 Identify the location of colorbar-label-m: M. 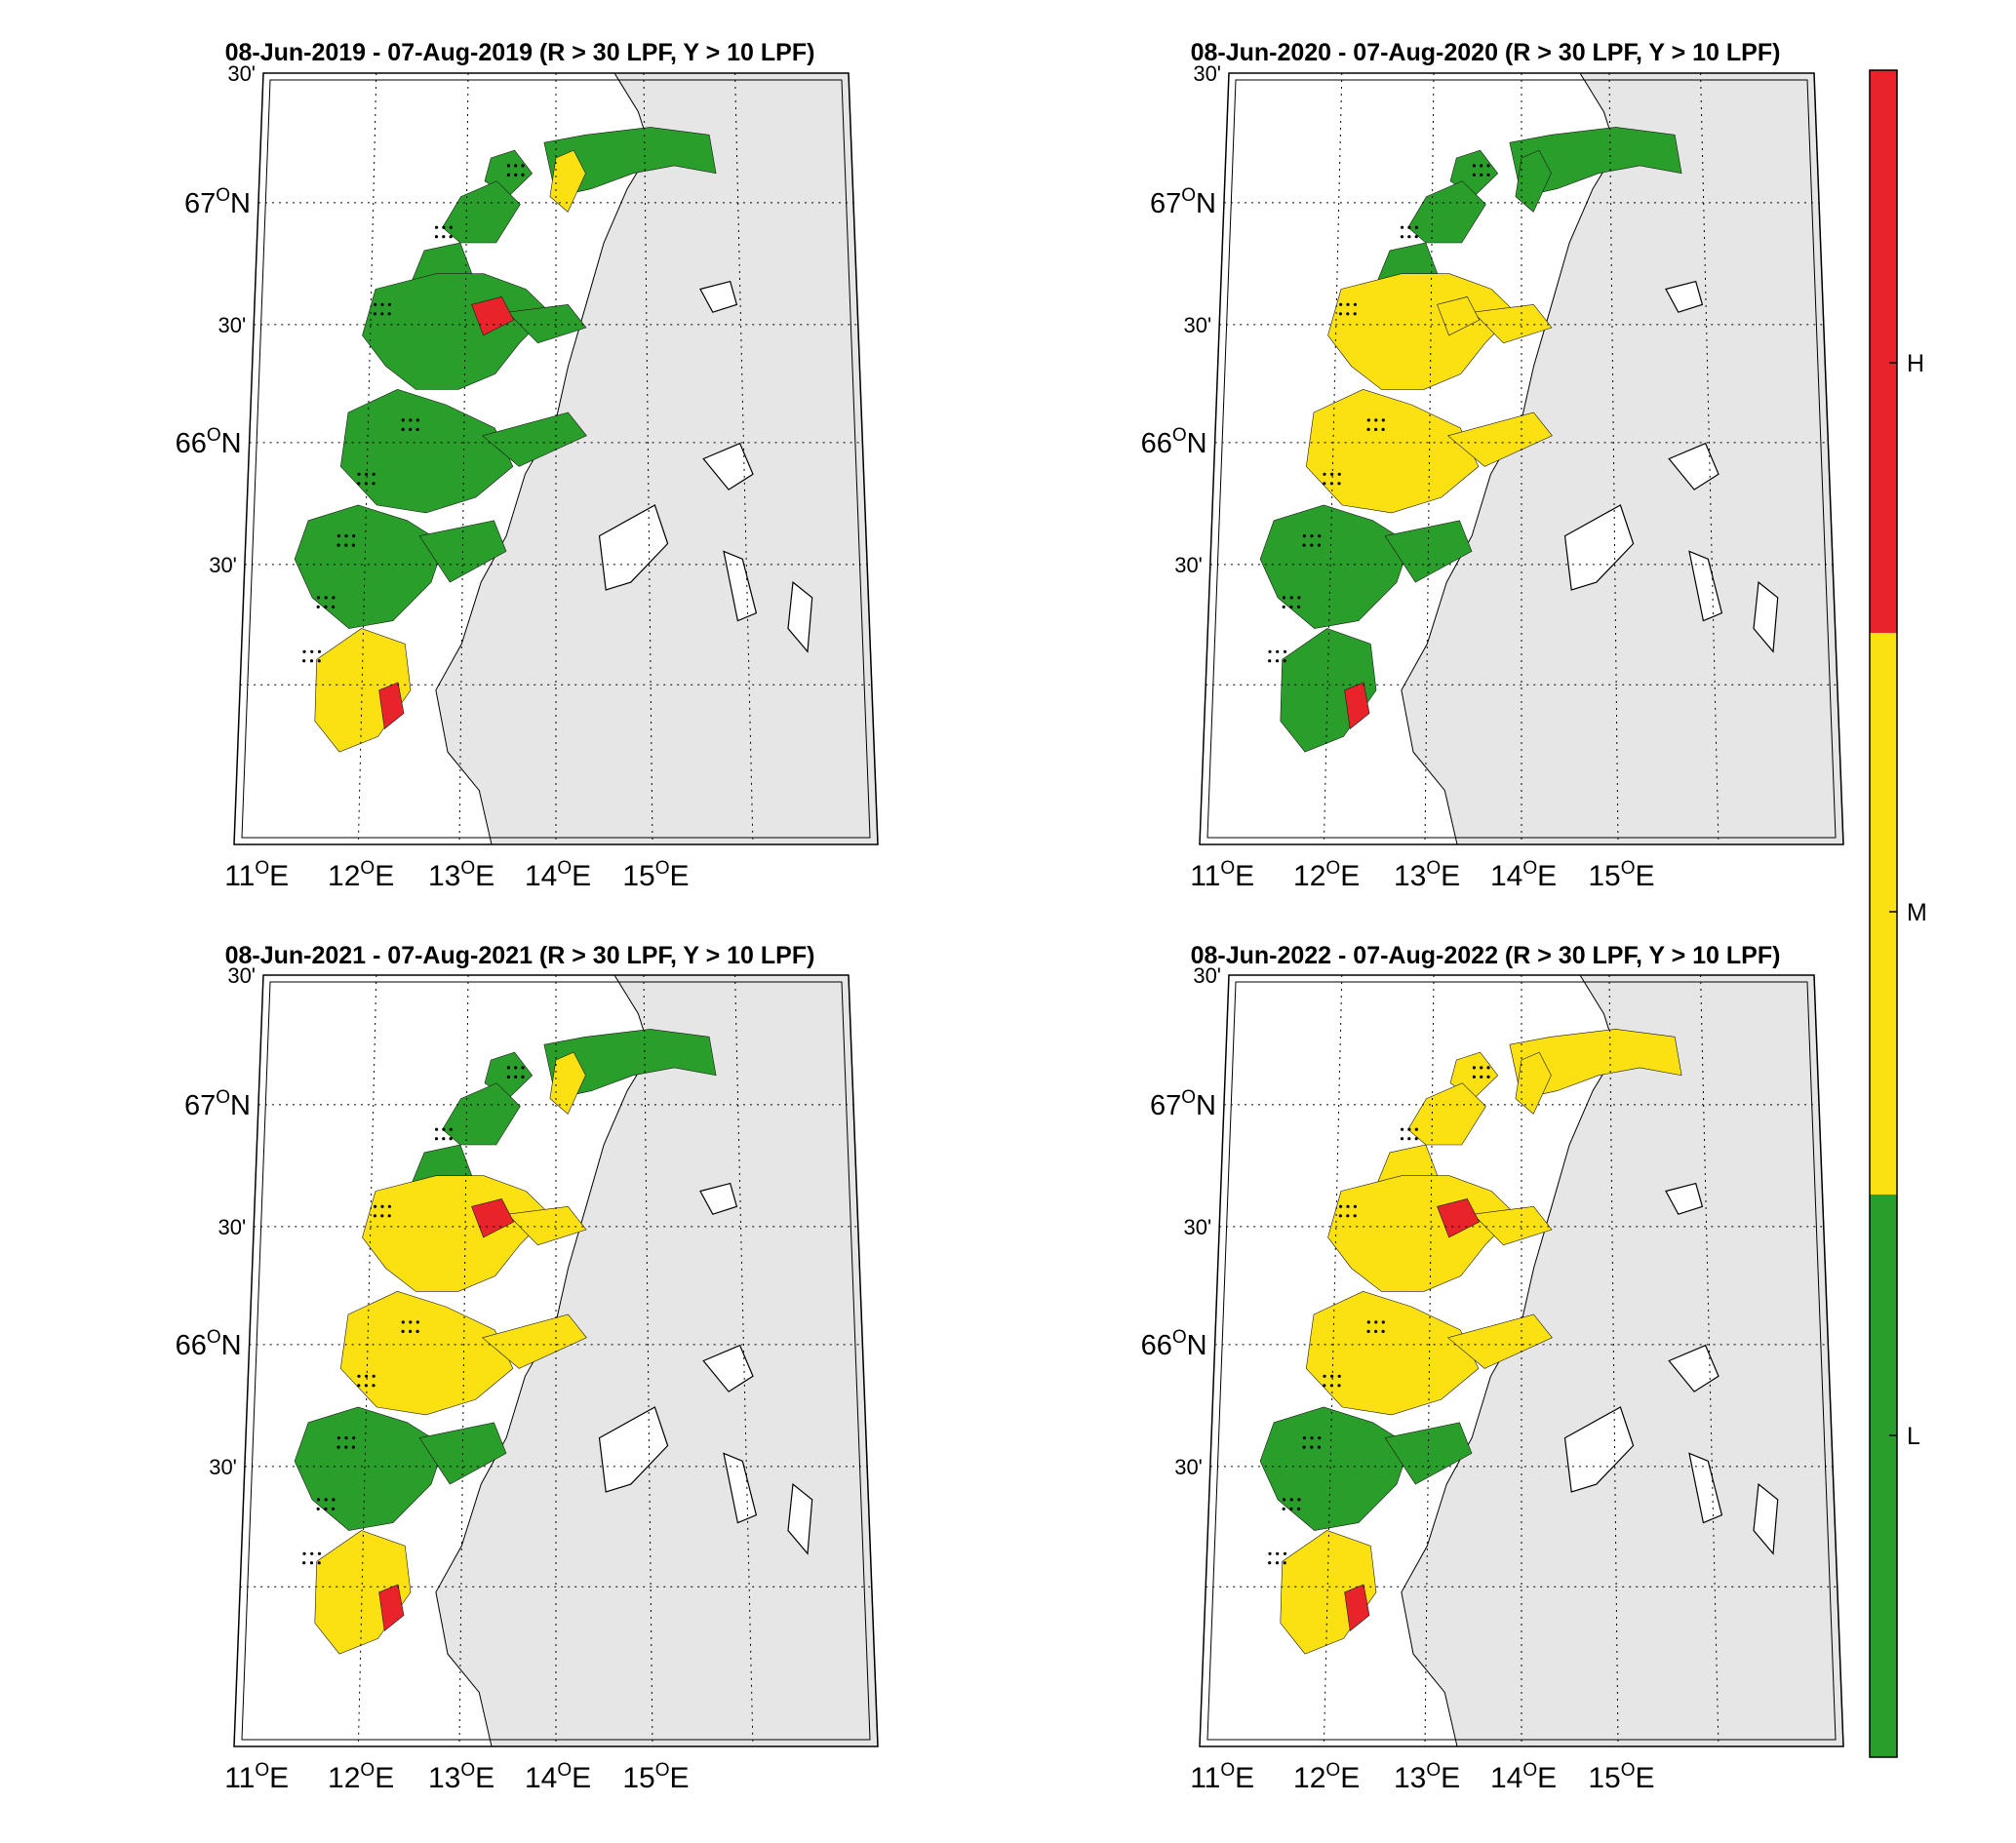
(1917, 912).